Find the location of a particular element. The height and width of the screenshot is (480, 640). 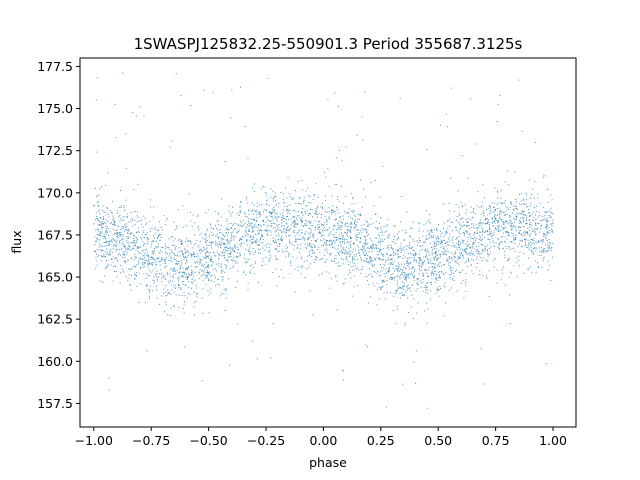

y-tick-label: 160.0 is located at coordinates (55, 361).